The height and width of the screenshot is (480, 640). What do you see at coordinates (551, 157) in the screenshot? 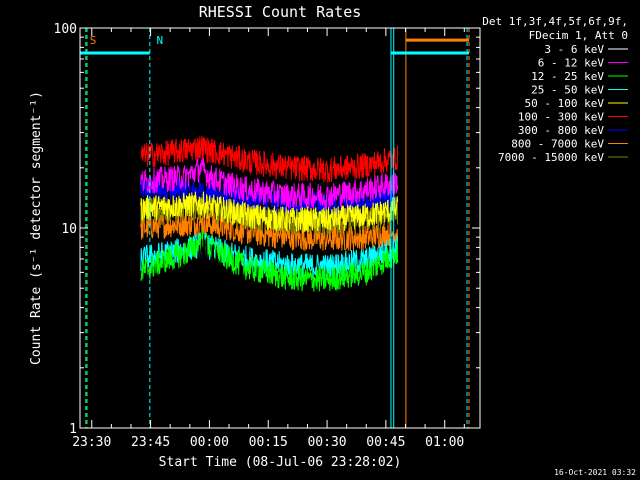
I see `legend-entry-label: 7000 - 15000 keV` at bounding box center [551, 157].